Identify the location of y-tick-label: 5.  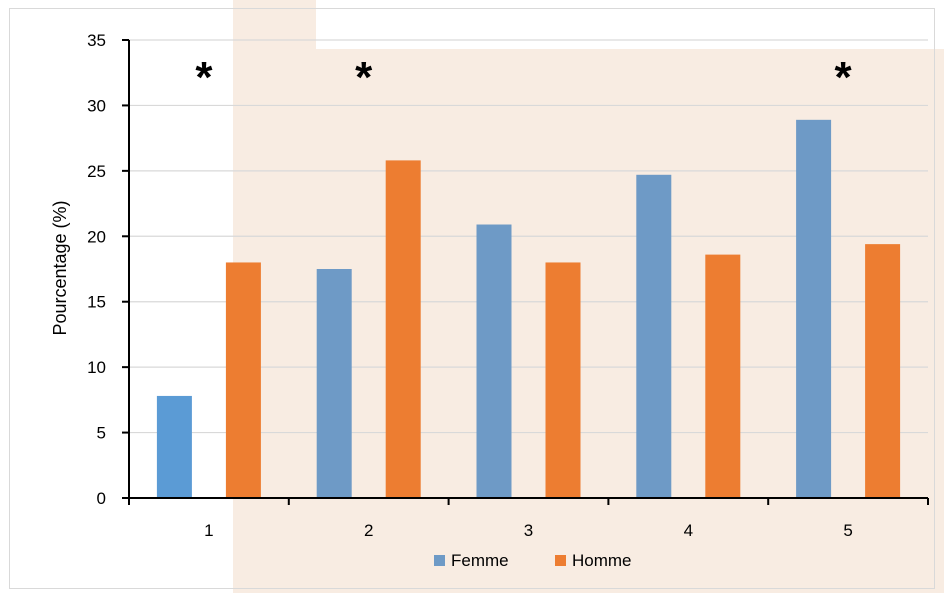
(101, 433).